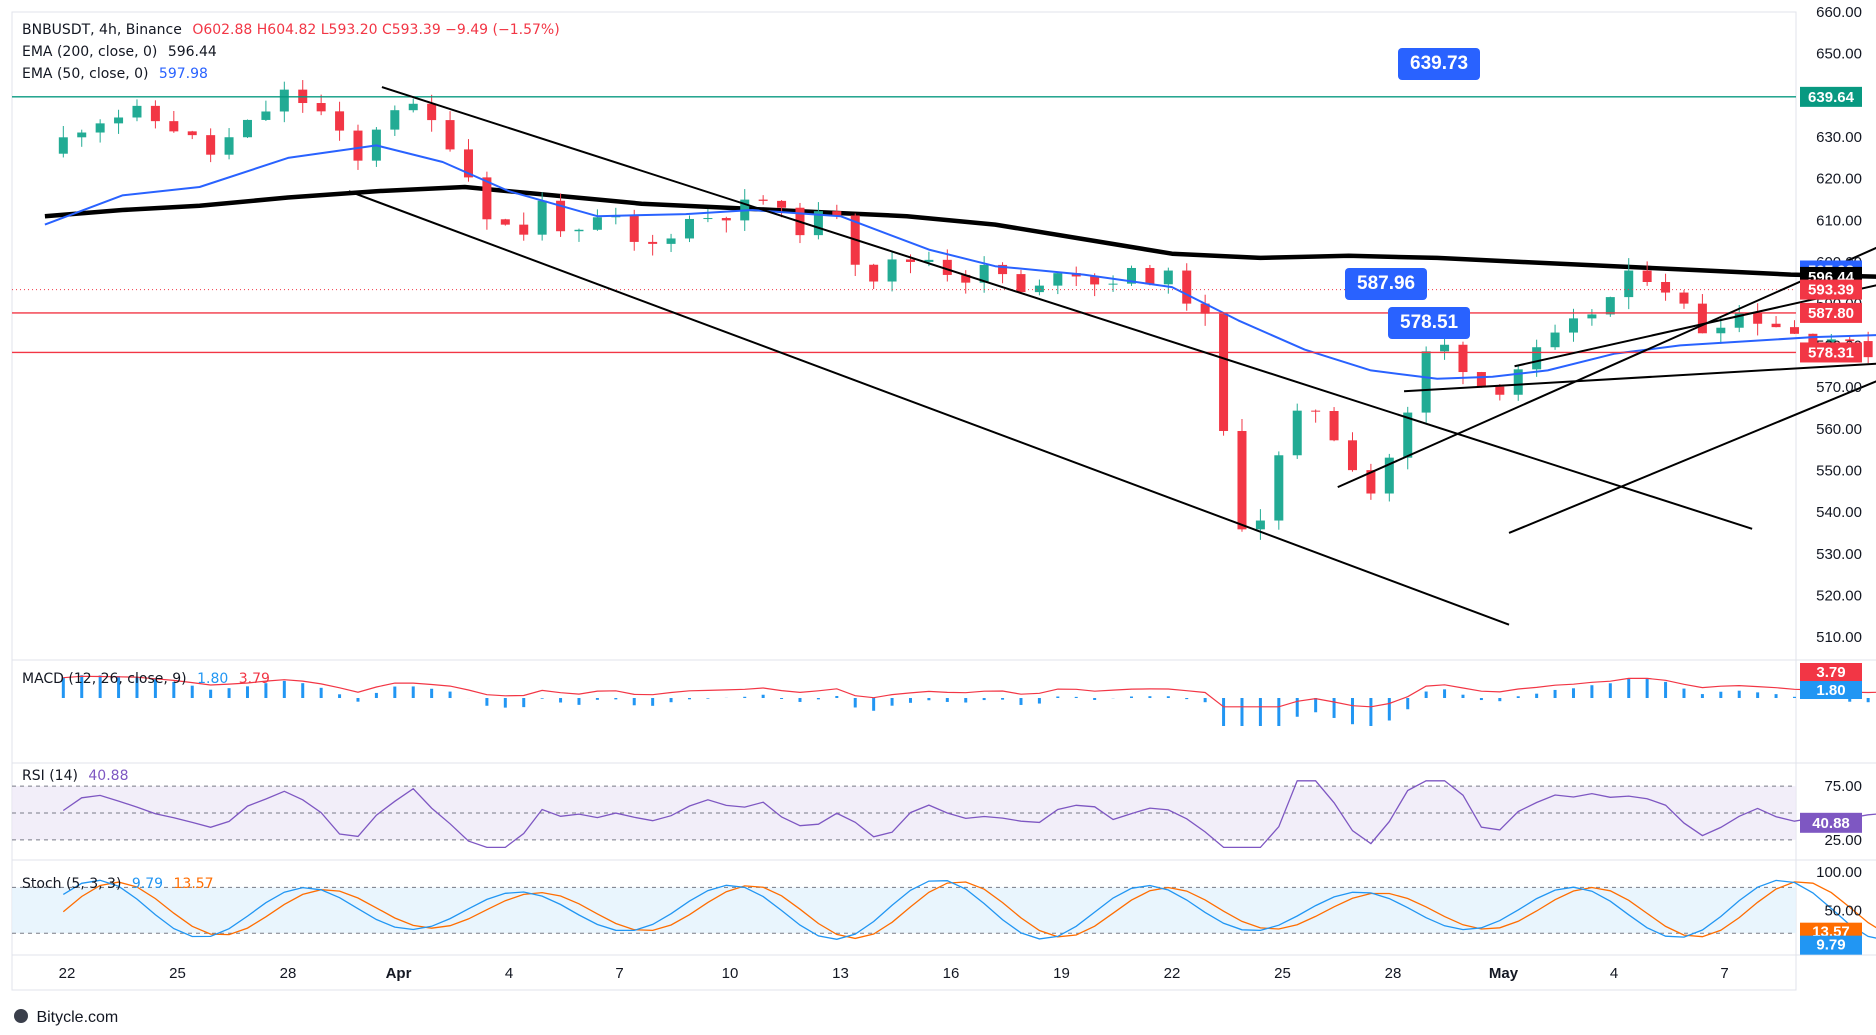 Image resolution: width=1876 pixels, height=1035 pixels. What do you see at coordinates (399, 973) in the screenshot?
I see `time-tick-label: Apr` at bounding box center [399, 973].